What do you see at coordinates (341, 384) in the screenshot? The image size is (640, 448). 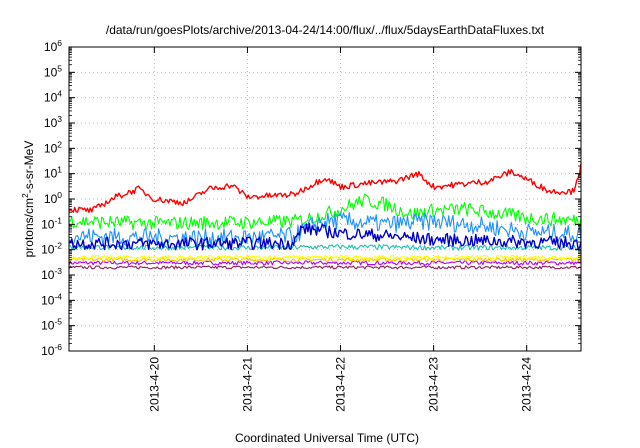 I see `x-tick-label: 2013-4-22` at bounding box center [341, 384].